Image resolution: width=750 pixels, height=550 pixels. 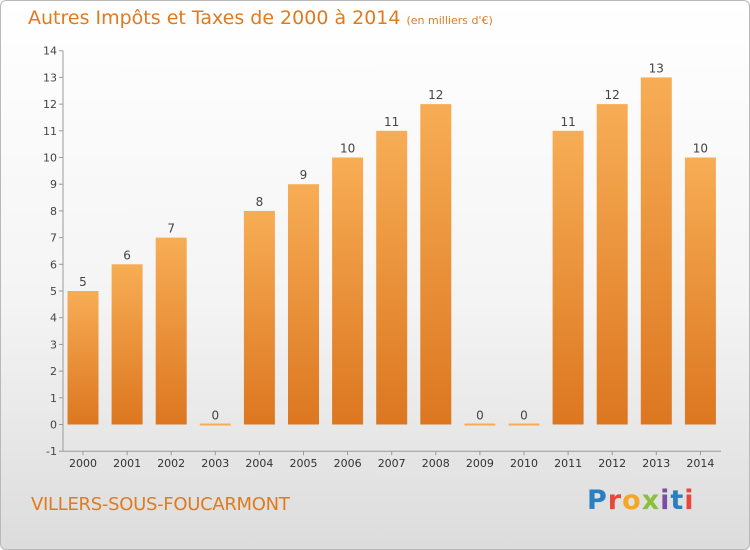 I want to click on data-label: 9, so click(x=304, y=175).